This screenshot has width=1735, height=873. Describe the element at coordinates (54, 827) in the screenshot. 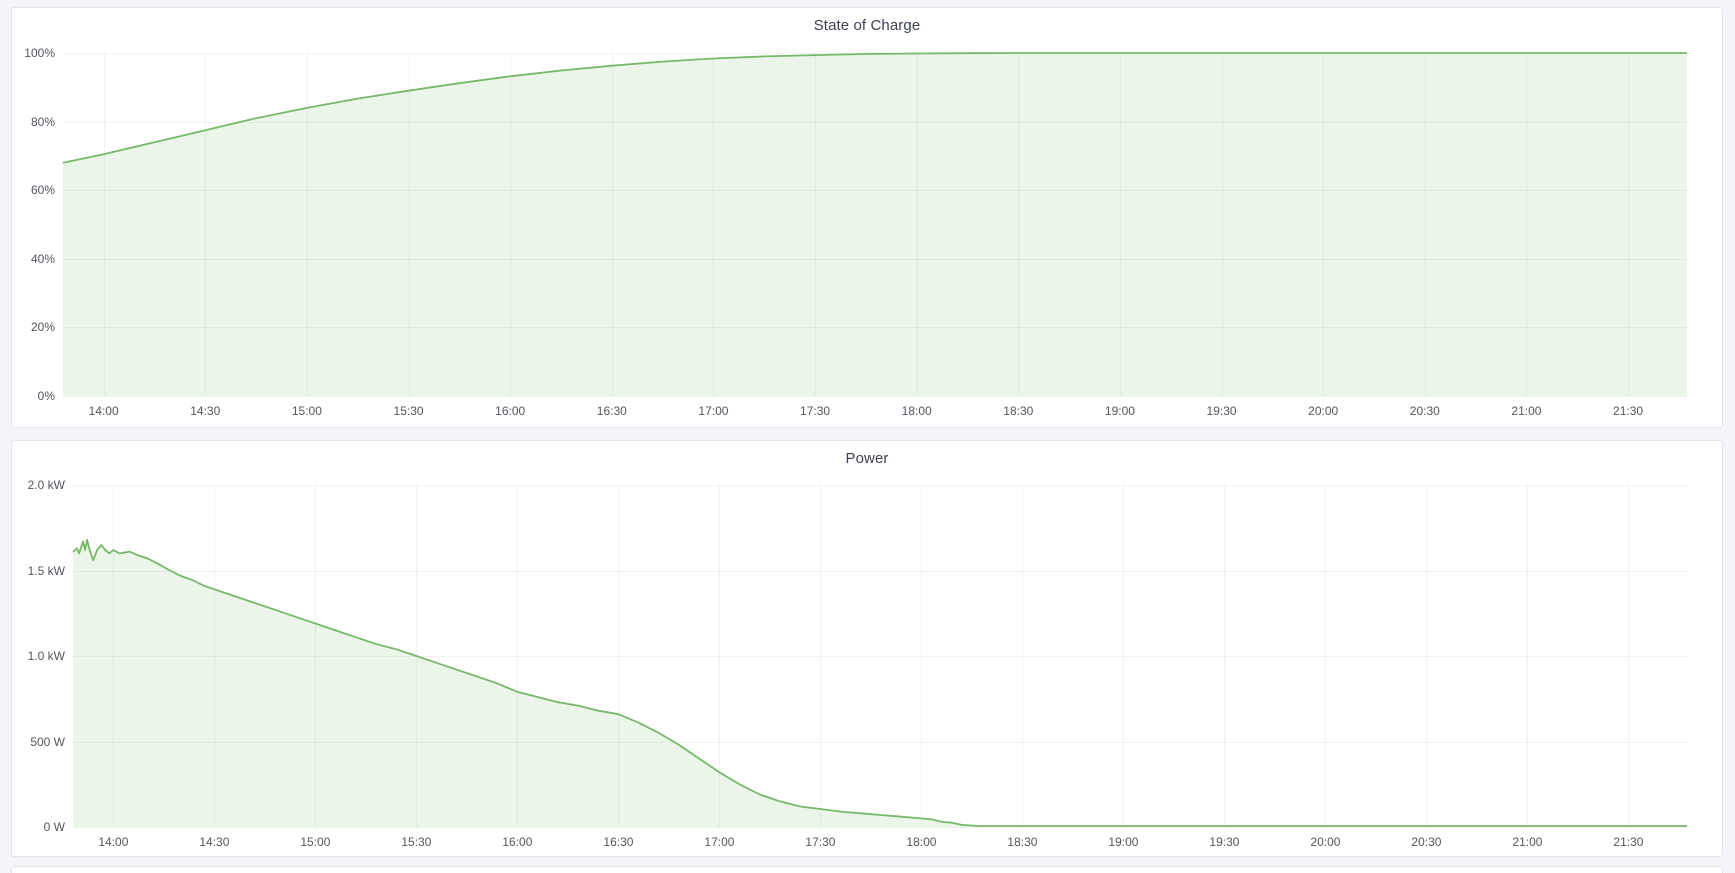

I see `y-tick-label: 0 W` at that location.